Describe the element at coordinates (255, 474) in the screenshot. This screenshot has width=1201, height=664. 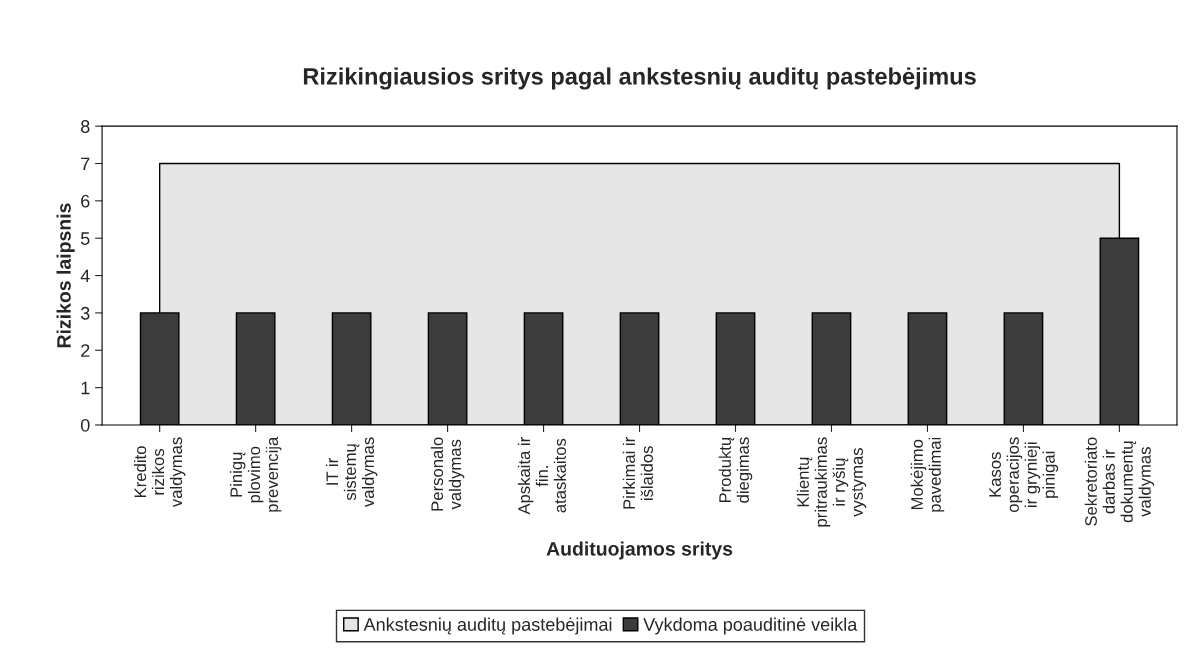
I see `x-tick-label: Pinigų plovimo prevencija` at that location.